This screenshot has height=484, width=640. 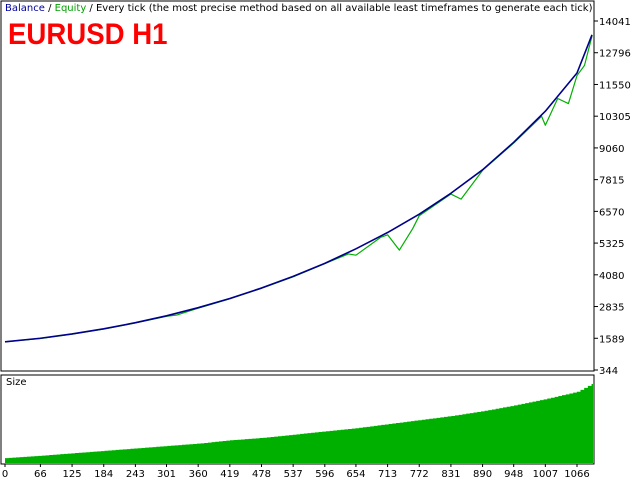 I want to click on x-tick-label: 1007, so click(x=545, y=474).